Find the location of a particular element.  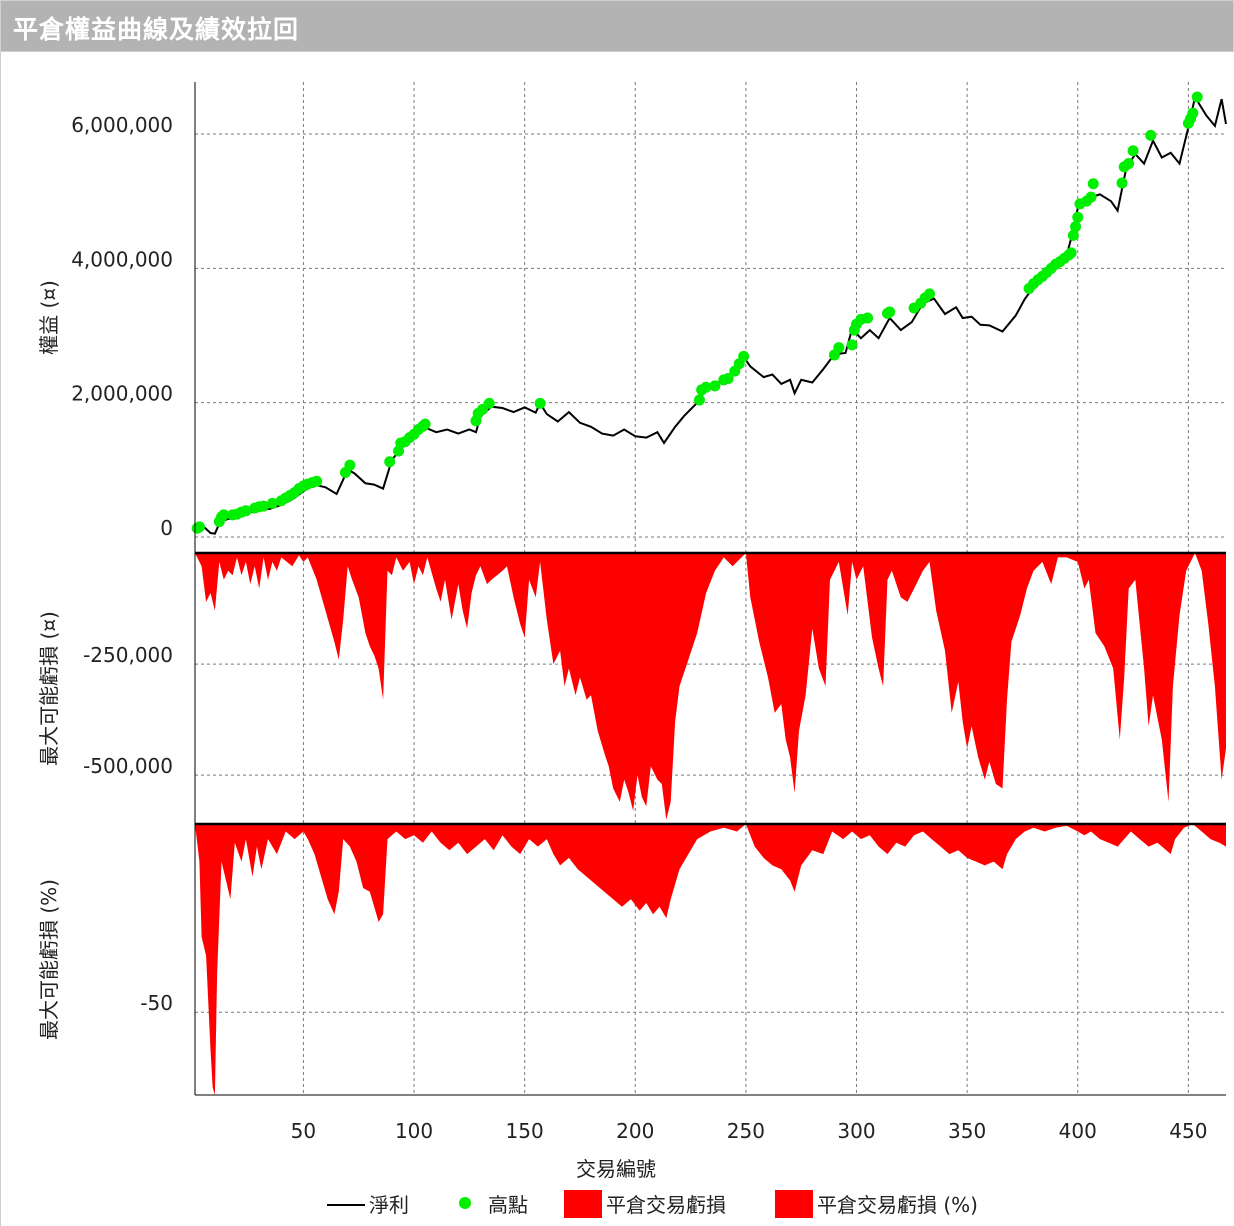

y-axis-label: 最大可能虧損 (%) is located at coordinates (49, 959).